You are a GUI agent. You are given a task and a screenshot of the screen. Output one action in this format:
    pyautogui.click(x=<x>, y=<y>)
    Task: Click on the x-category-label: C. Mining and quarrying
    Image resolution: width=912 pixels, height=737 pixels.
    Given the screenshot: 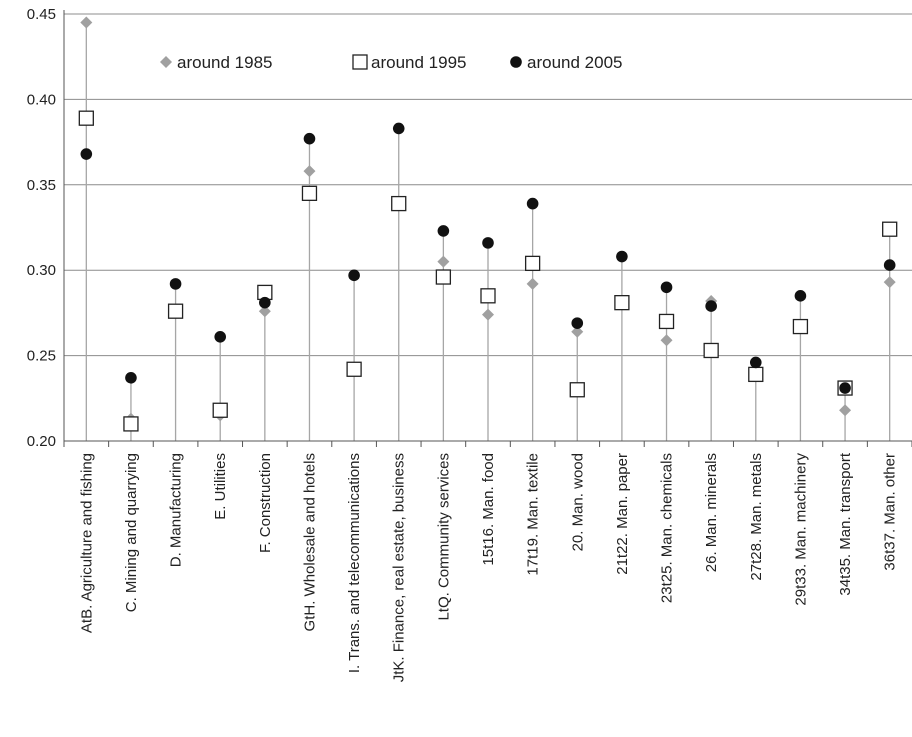 What is the action you would take?
    pyautogui.click(x=131, y=532)
    